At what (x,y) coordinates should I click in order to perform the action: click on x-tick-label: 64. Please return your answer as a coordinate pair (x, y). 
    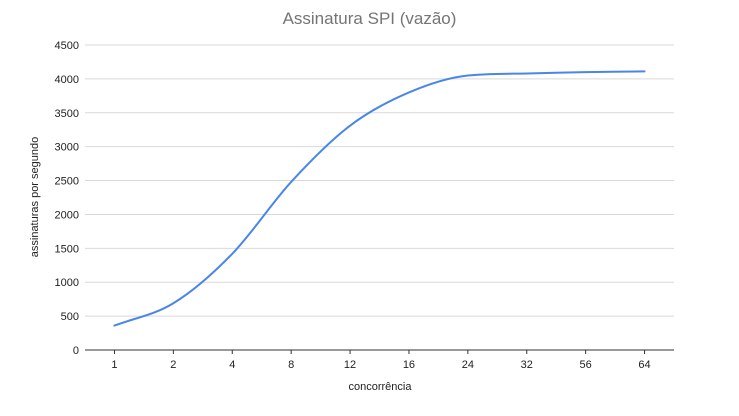
    Looking at the image, I should click on (644, 365).